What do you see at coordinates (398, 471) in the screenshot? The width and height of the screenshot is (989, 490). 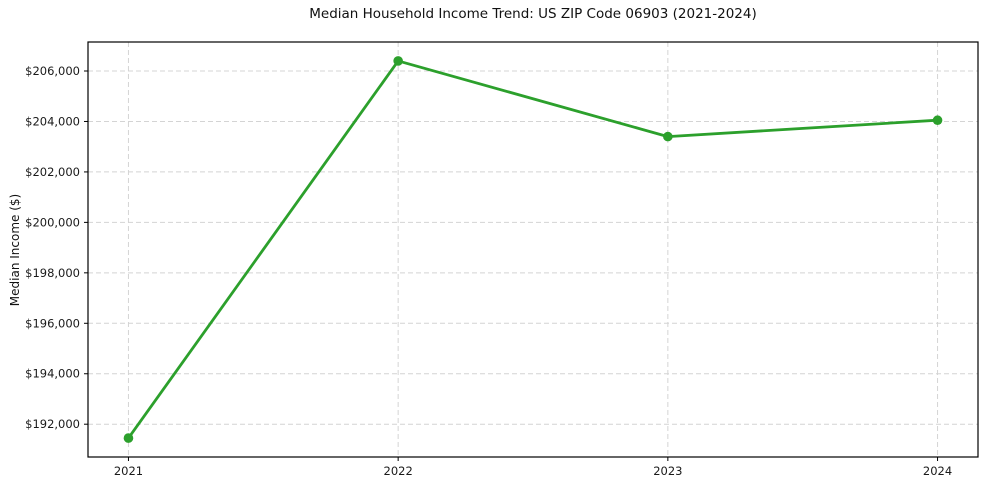 I see `x-tick-label: 2022` at bounding box center [398, 471].